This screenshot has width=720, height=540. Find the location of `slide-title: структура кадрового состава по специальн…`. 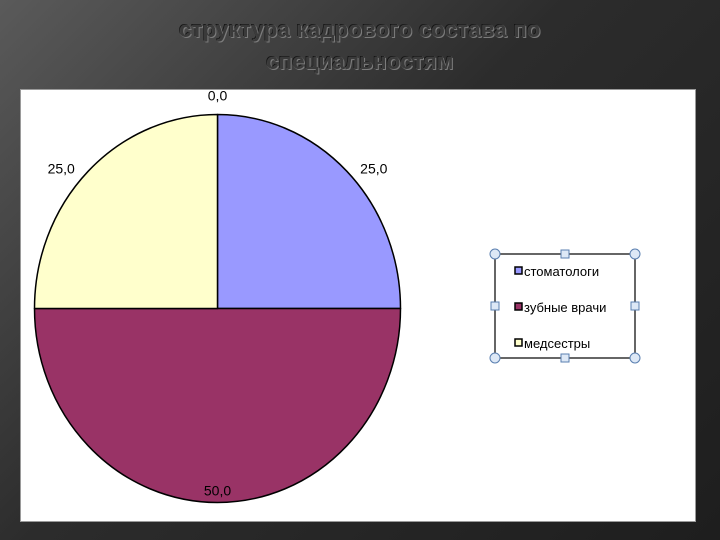

slide-title: структура кадрового состава по специальн… is located at coordinates (360, 46).